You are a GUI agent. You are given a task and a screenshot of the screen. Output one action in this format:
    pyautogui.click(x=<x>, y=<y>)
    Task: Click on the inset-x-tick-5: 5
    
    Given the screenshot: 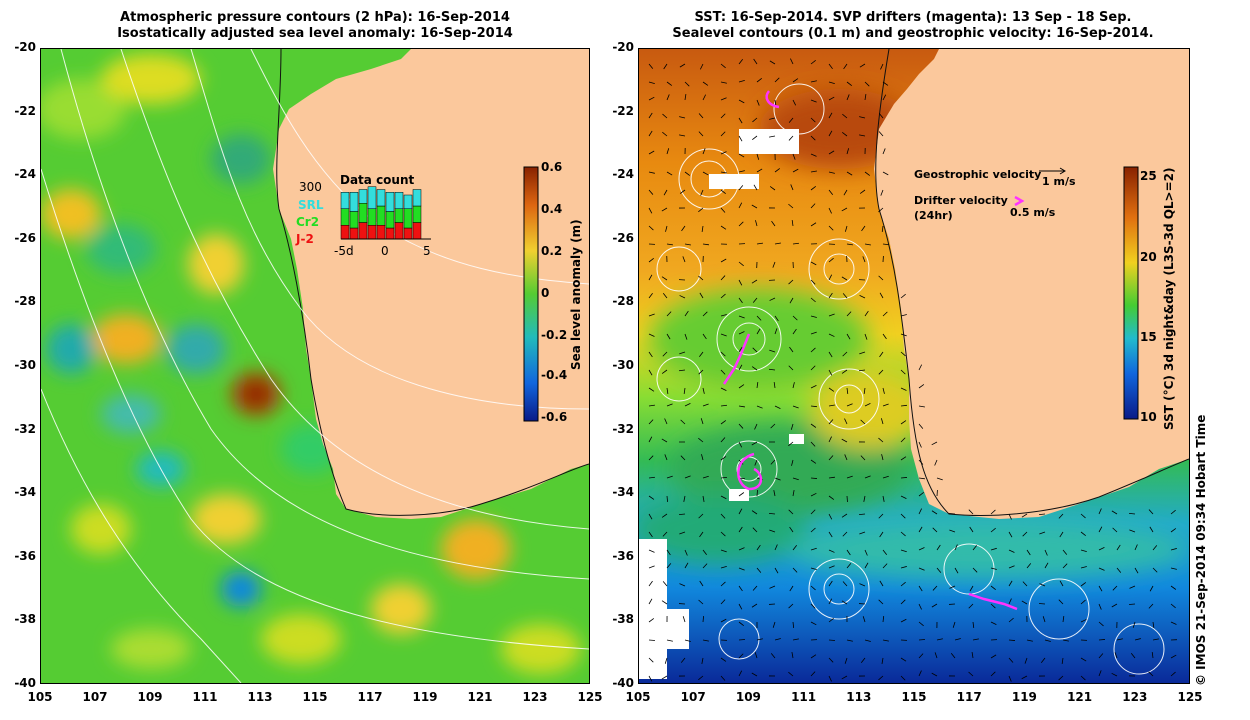 What is the action you would take?
    pyautogui.click(x=427, y=251)
    